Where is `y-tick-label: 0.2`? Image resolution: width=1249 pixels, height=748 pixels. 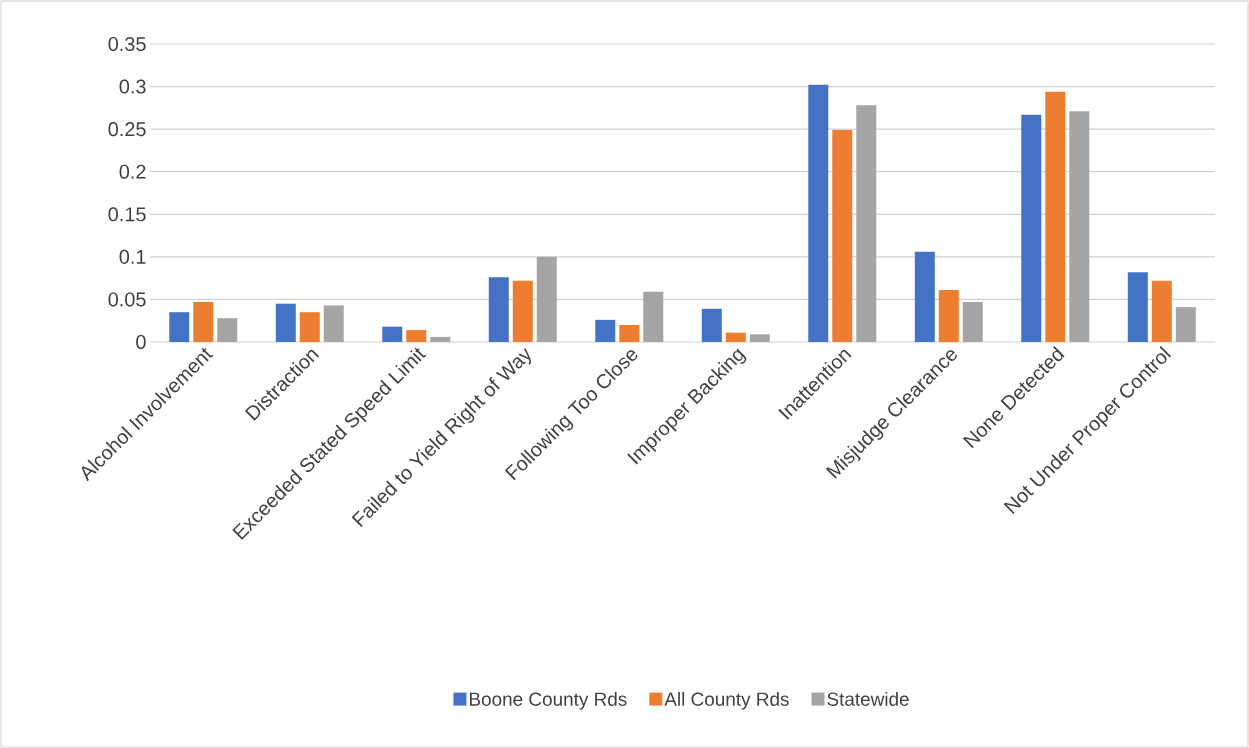
y-tick-label: 0.2 is located at coordinates (132, 171).